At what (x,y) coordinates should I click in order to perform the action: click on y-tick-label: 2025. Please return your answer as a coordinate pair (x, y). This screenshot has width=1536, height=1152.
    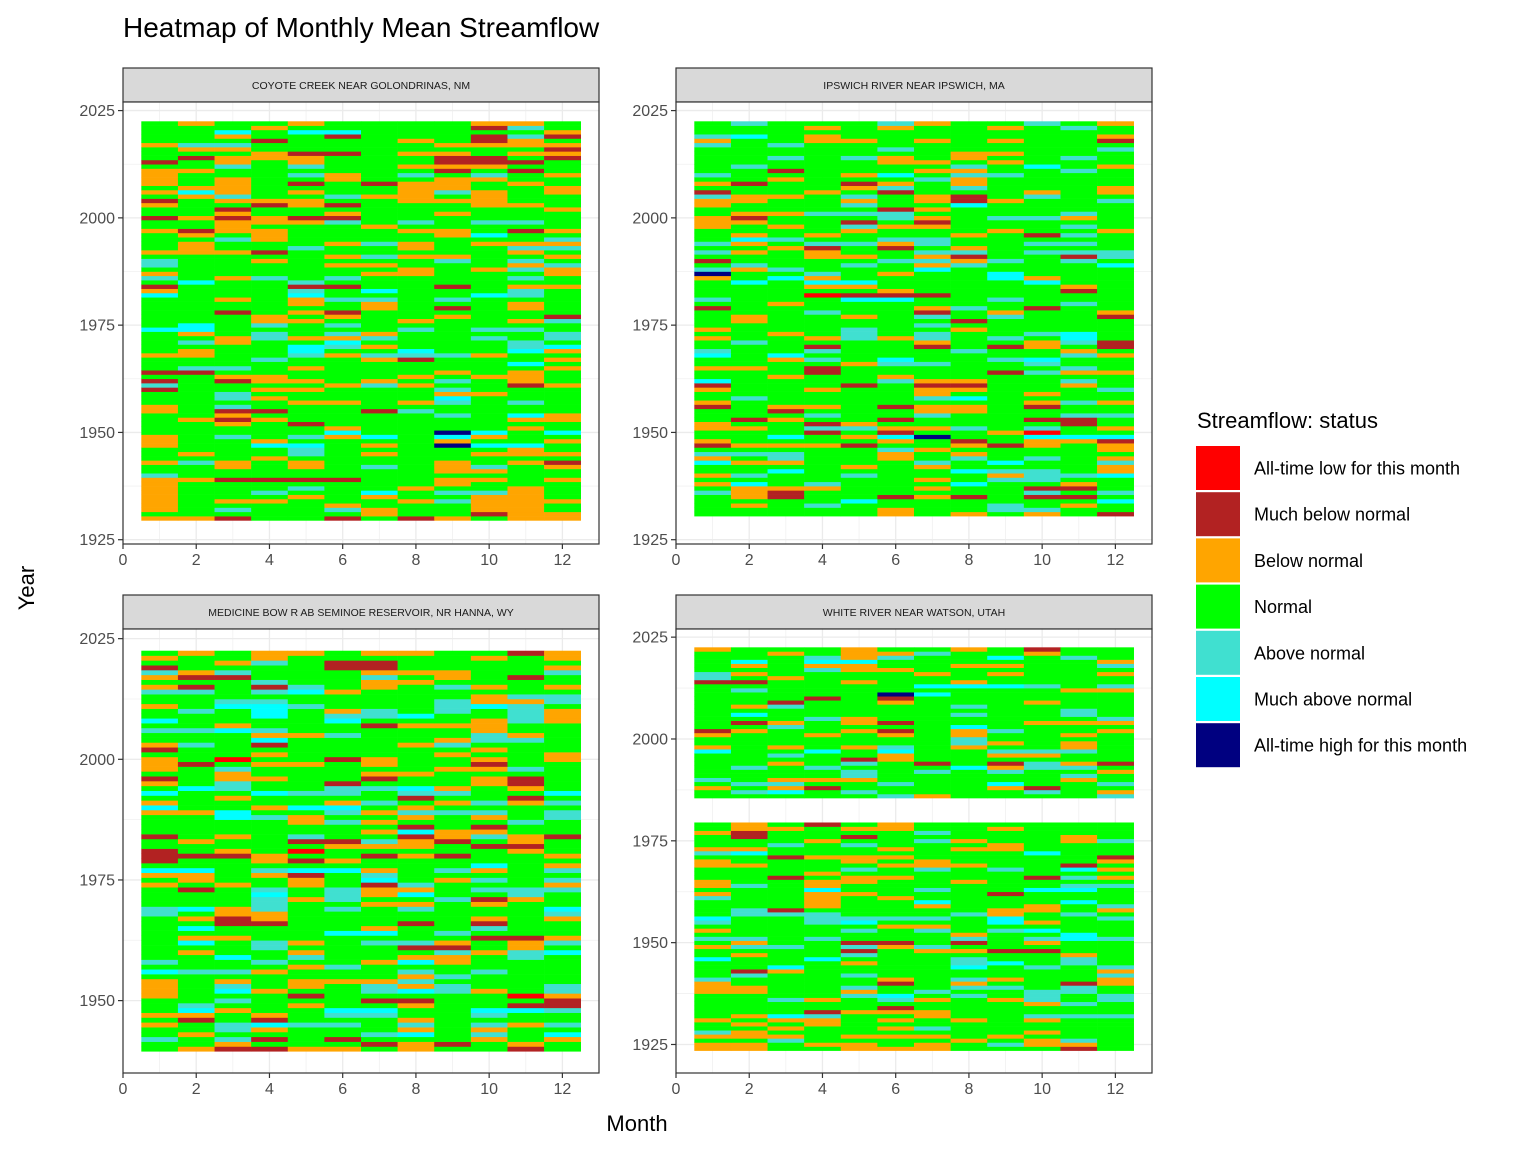
    Looking at the image, I should click on (97, 639).